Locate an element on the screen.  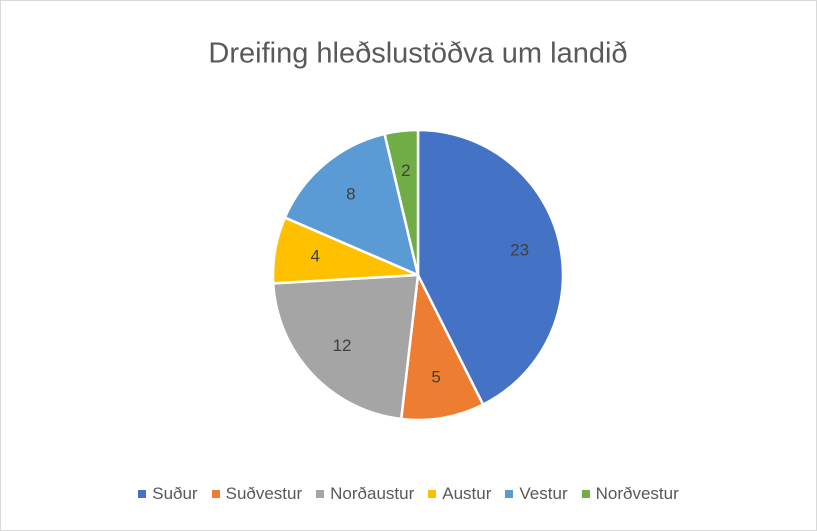
data-label: 23 is located at coordinates (519, 249).